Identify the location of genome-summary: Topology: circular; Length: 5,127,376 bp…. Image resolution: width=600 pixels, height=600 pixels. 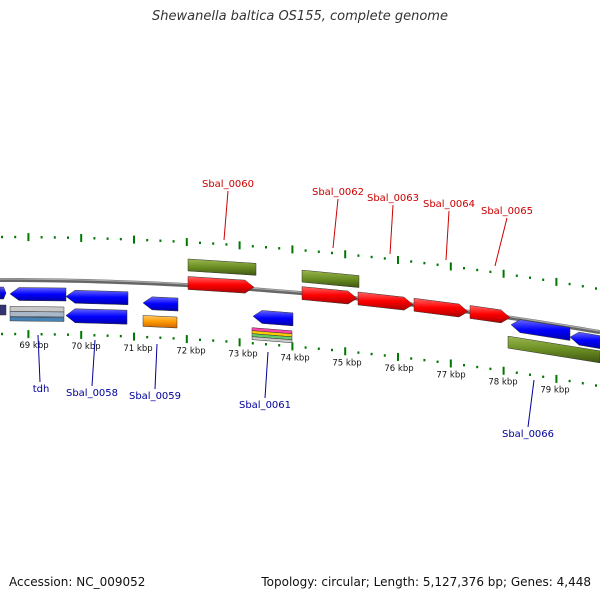
(426, 582).